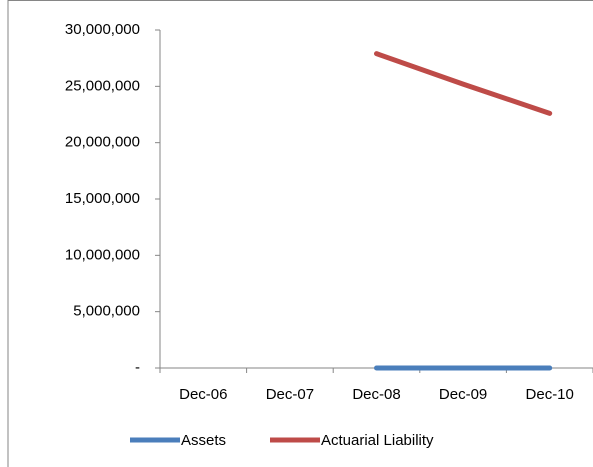 The height and width of the screenshot is (467, 593). Describe the element at coordinates (377, 440) in the screenshot. I see `legend-label: Actuarial Liability` at that location.